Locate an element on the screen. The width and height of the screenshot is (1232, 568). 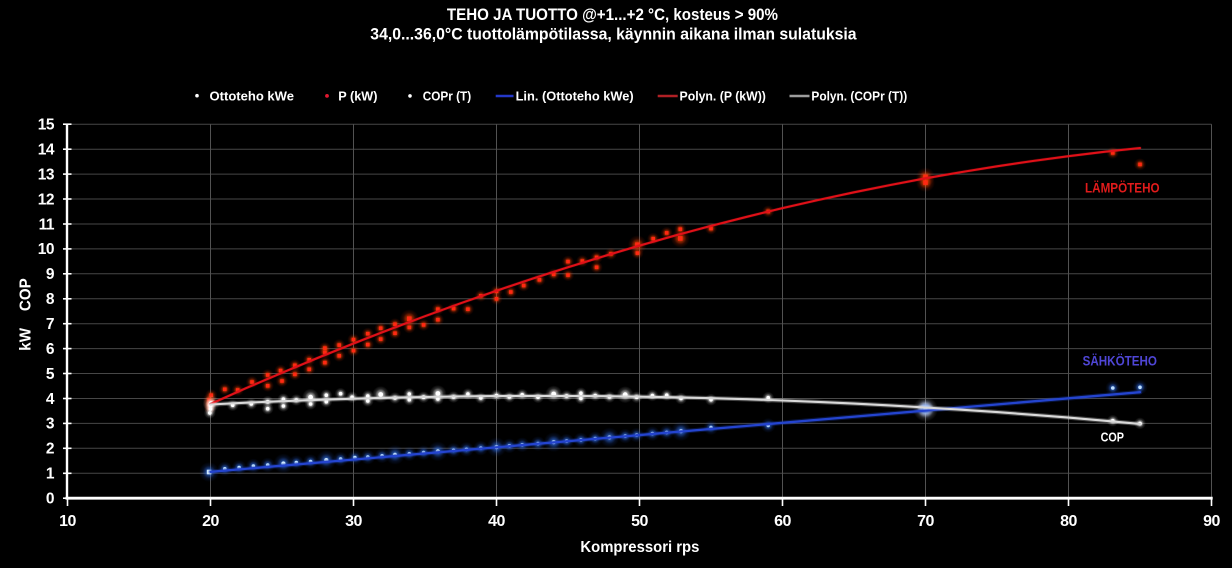
svg-text: 40 is located at coordinates (496, 521).